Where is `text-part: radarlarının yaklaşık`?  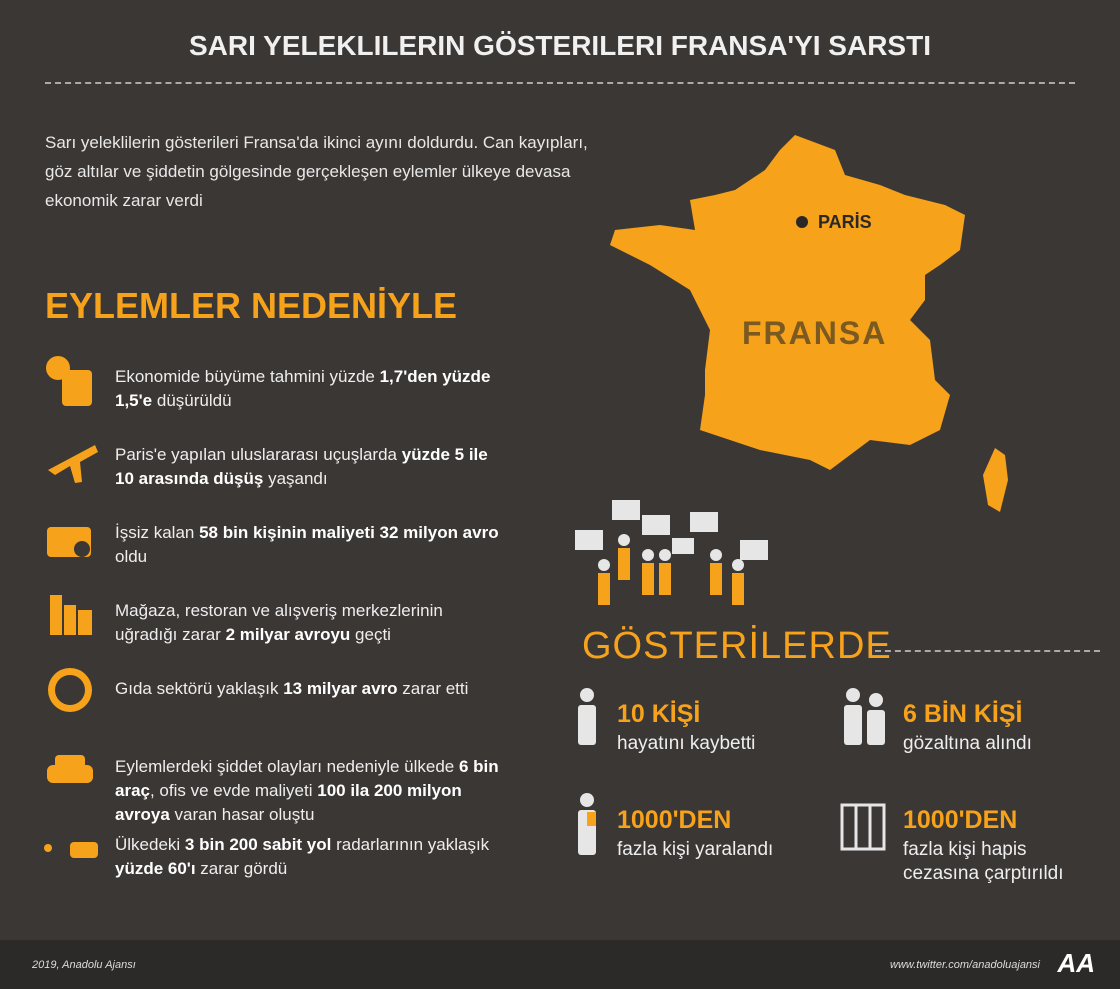
text-part: radarlarının yaklaşık is located at coordinates (410, 844).